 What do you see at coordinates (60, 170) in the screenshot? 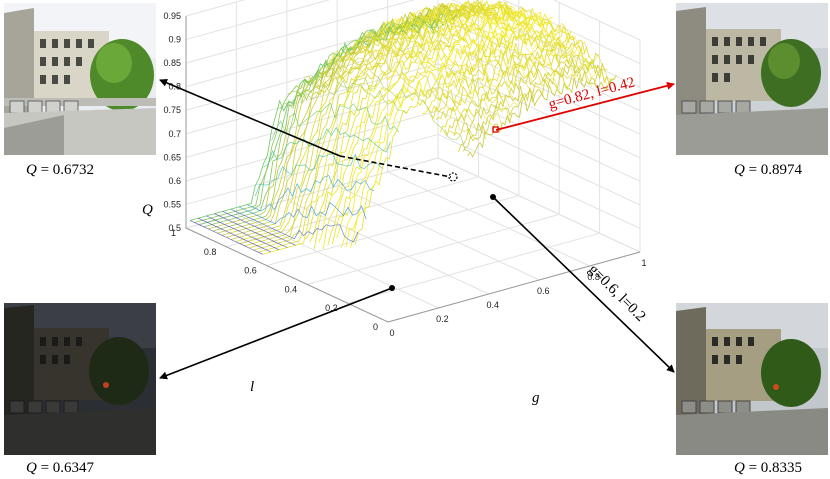
I see `q-label-top-left: Q = 0.6732` at bounding box center [60, 170].